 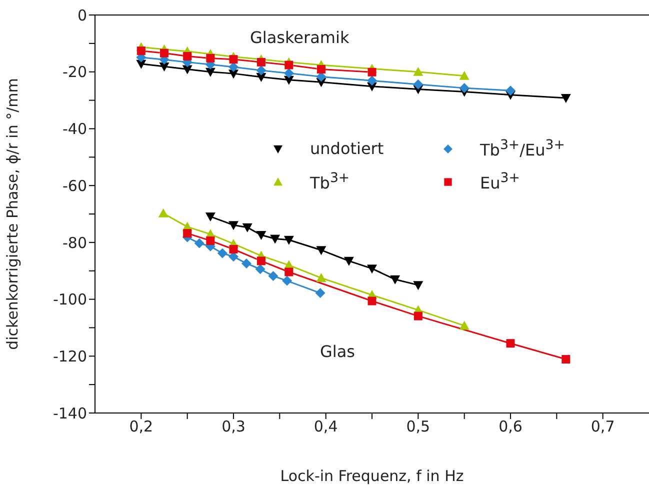 What do you see at coordinates (69, 299) in the screenshot?
I see `y-tick-label: -100` at bounding box center [69, 299].